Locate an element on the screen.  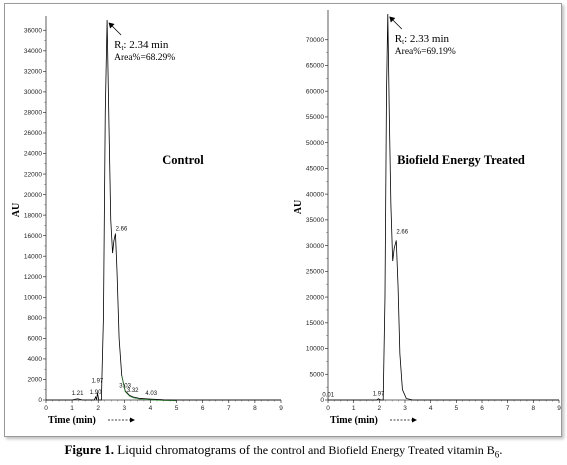
y-tick-label: 8000 is located at coordinates (35, 318).